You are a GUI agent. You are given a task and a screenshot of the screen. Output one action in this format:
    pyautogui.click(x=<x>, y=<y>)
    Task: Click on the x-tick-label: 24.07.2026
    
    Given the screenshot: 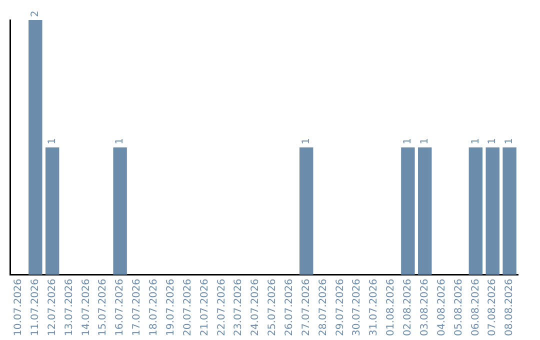 What is the action you would take?
    pyautogui.click(x=256, y=307)
    